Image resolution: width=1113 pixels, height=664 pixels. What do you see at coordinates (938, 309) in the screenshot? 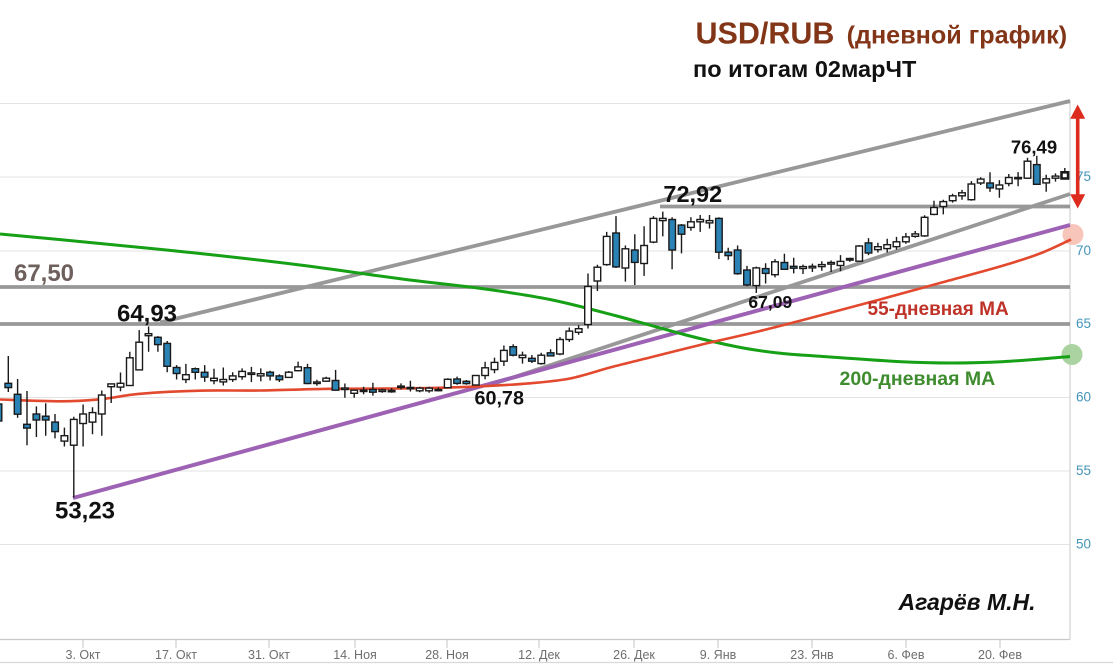
I see `svg-text: 55-дневная МА` at bounding box center [938, 309].